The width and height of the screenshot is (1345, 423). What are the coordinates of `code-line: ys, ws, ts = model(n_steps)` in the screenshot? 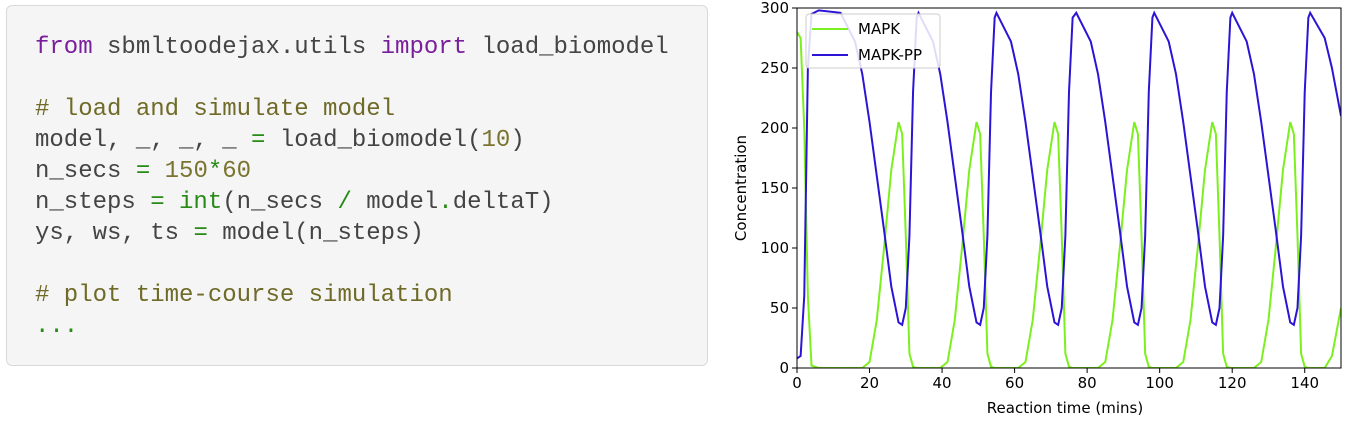 It's located at (371, 233).